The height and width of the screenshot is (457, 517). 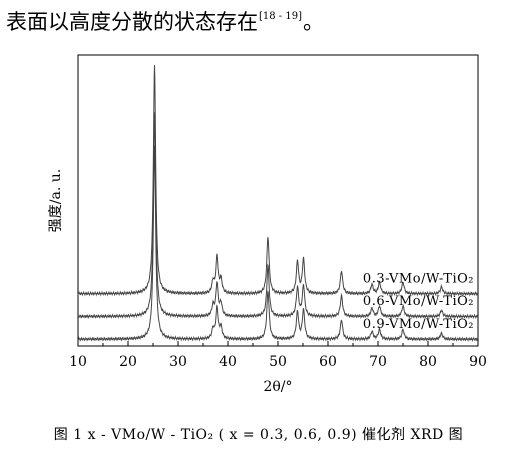 What do you see at coordinates (428, 362) in the screenshot?
I see `x-tick-label: 80` at bounding box center [428, 362].